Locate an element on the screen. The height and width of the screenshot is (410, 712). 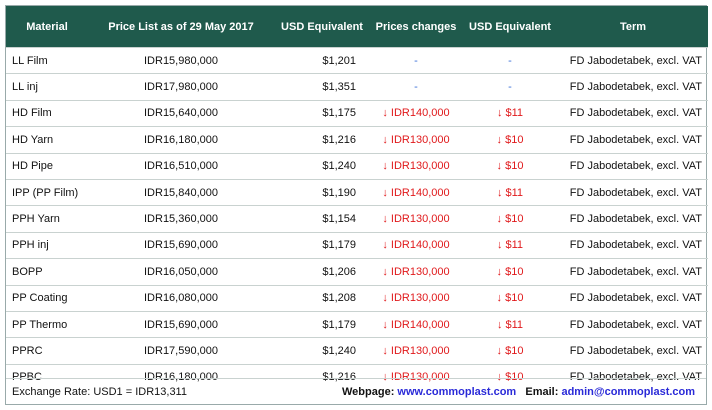
table-cell: IDR16,080,000 is located at coordinates (181, 298).